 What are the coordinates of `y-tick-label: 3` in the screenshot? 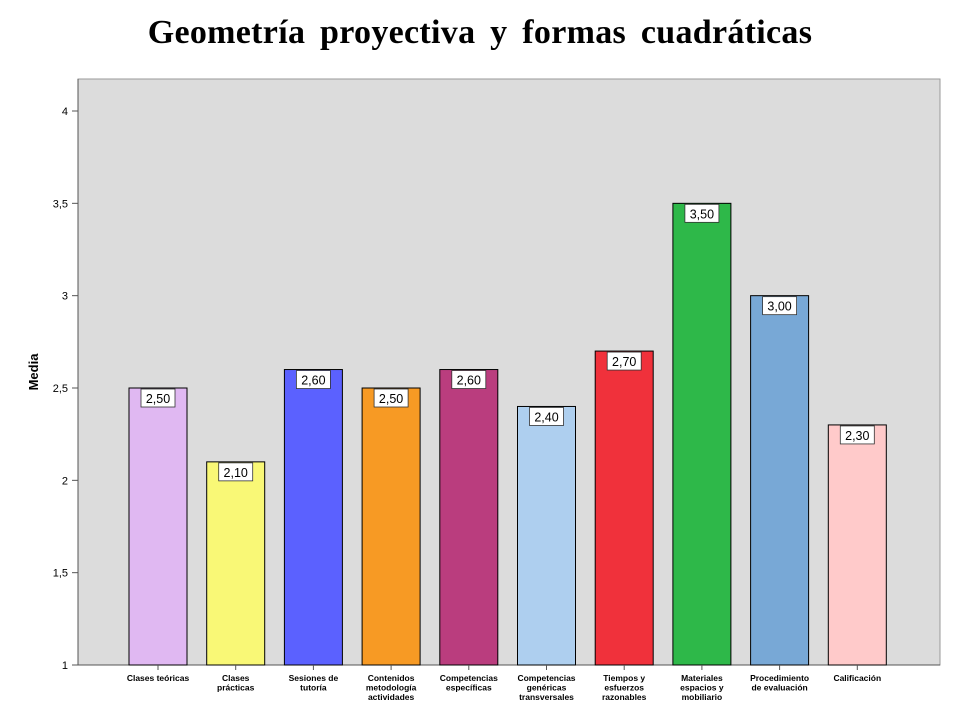 It's located at (65, 297).